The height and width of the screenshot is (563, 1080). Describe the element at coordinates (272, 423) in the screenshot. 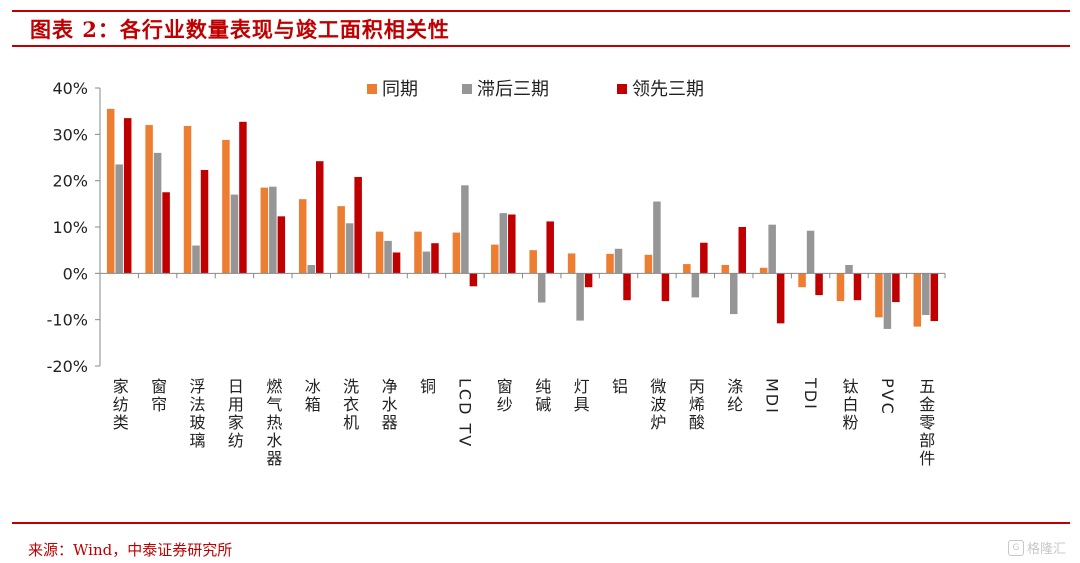

I see `x-category-label: 燃气热水器` at that location.